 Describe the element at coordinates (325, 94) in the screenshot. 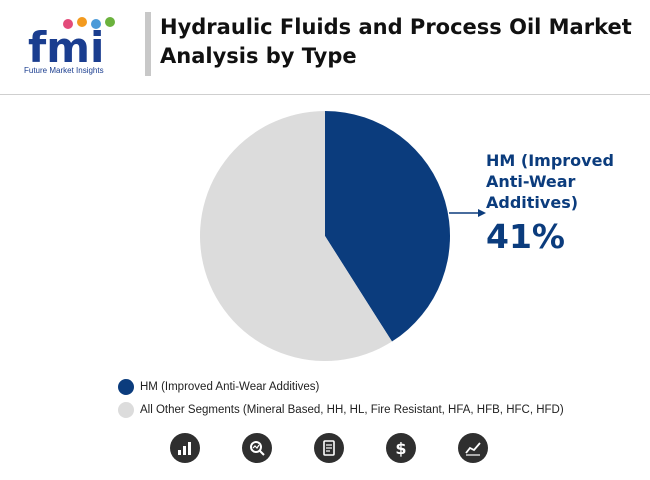

I see `header-divider` at that location.